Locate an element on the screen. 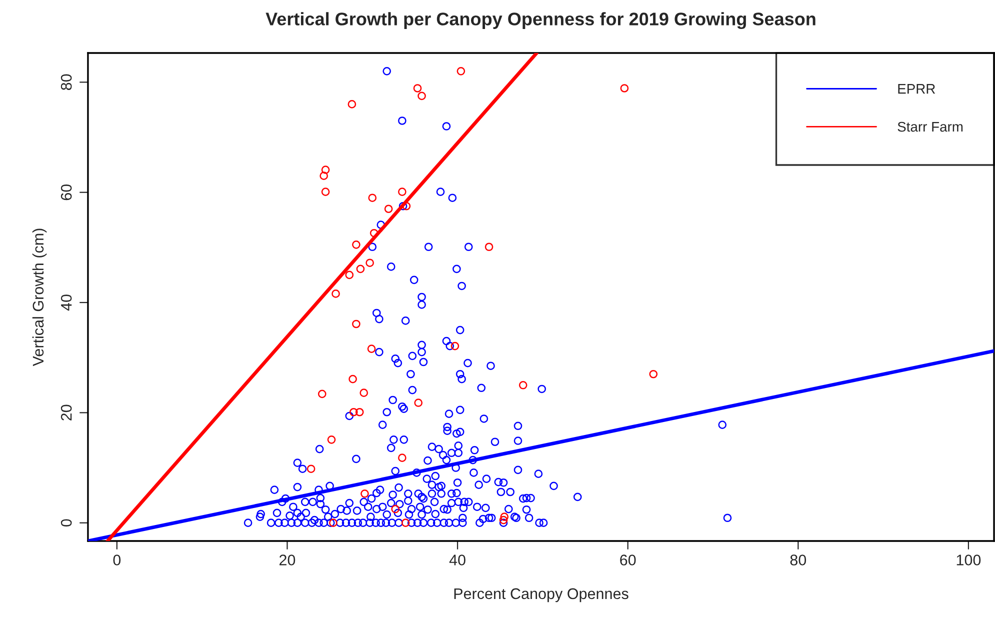  y-axis-title: Vertical Growth (cm) is located at coordinates (39, 297).